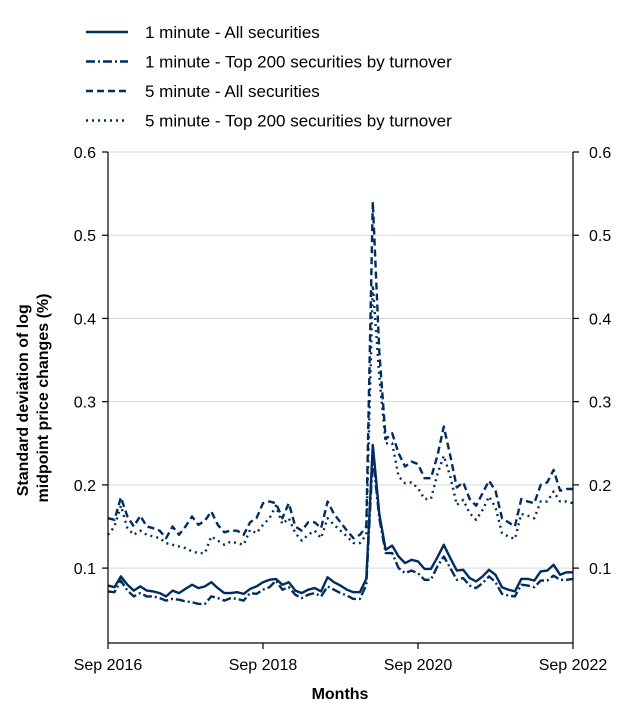 The width and height of the screenshot is (632, 718). Describe the element at coordinates (23, 400) in the screenshot. I see `y-axis-title-line-1: Standard deviation of log` at that location.